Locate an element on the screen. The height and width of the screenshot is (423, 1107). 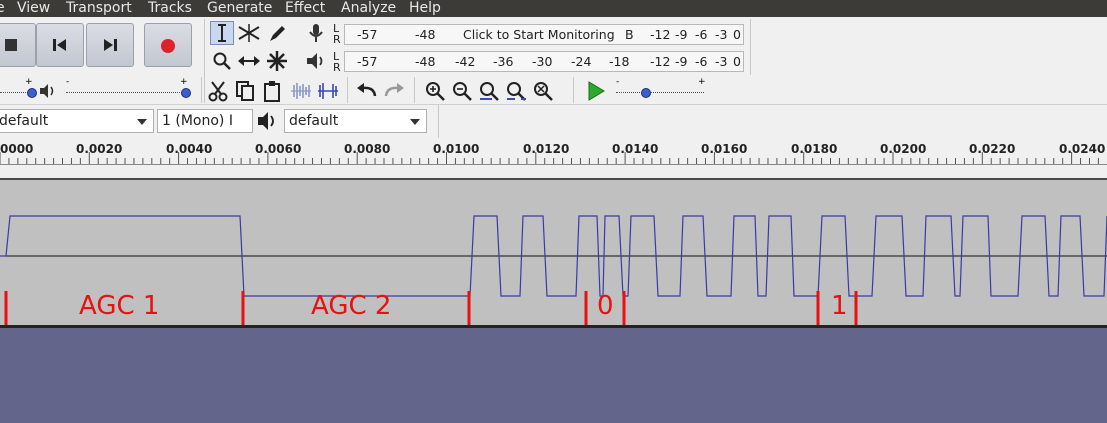
play-at-speed-icon is located at coordinates (596, 91).